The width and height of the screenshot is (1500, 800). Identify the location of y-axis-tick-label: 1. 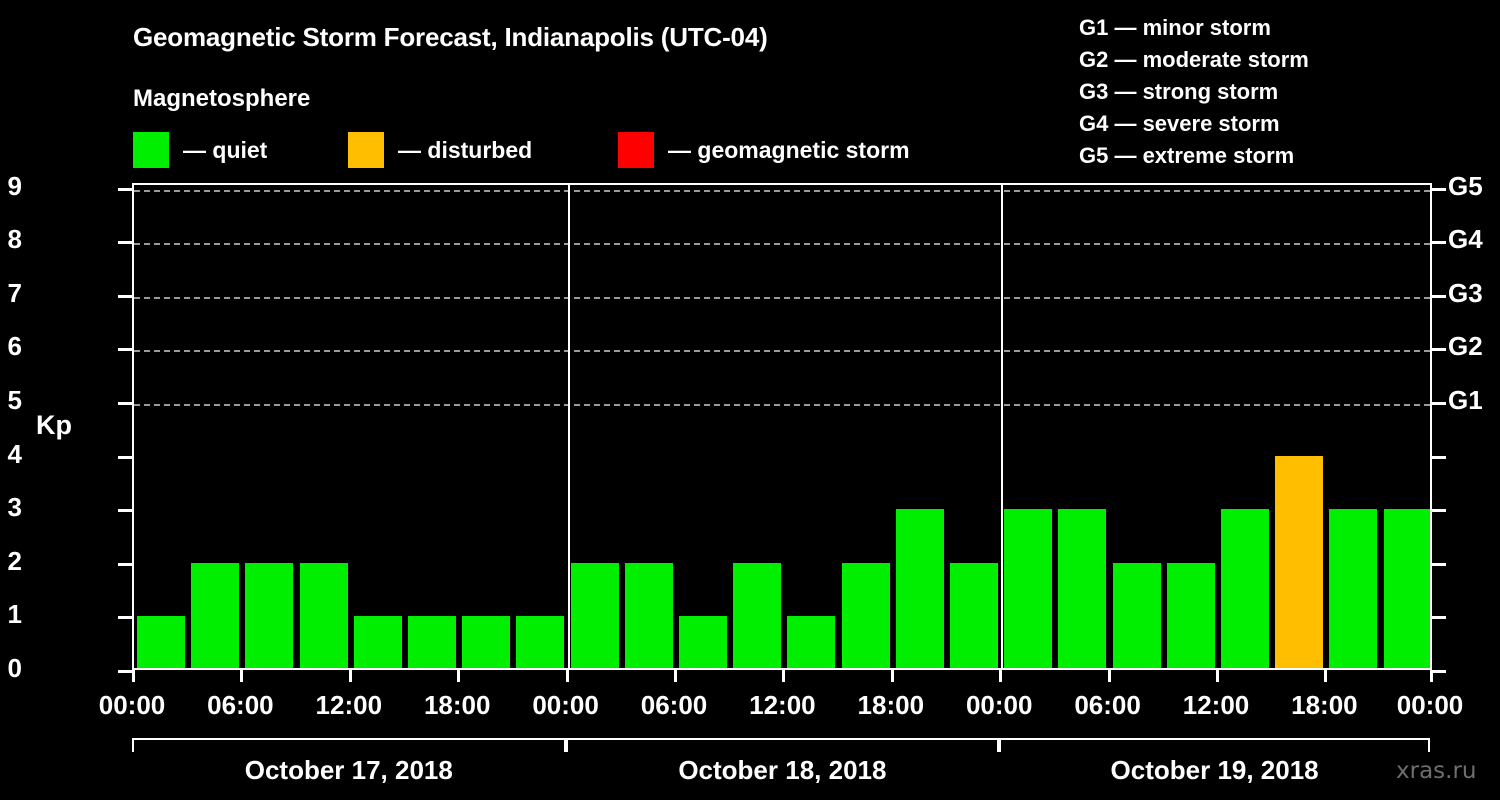
(14, 614).